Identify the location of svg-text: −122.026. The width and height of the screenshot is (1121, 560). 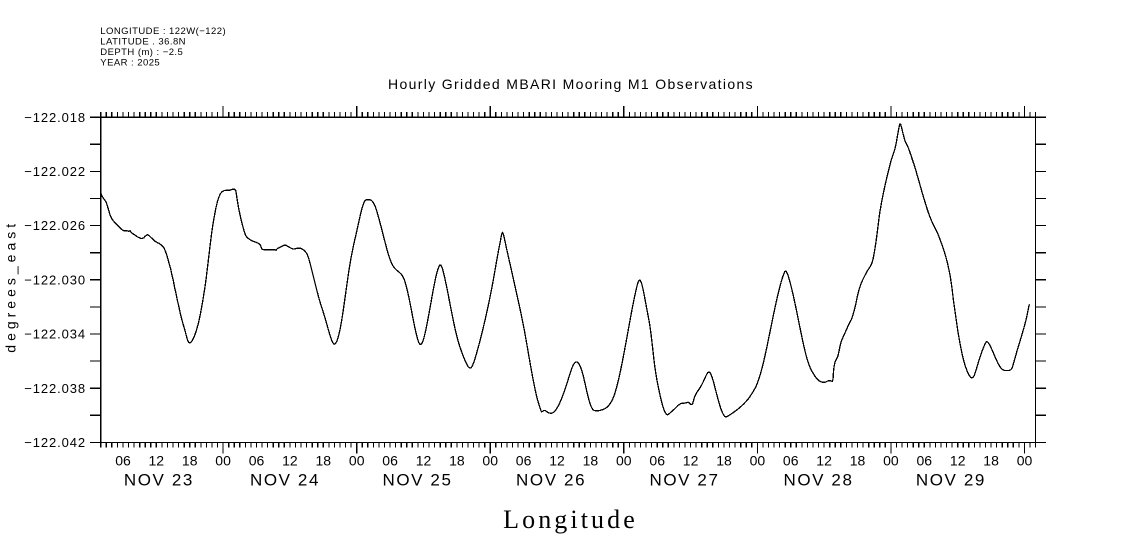
(55, 225).